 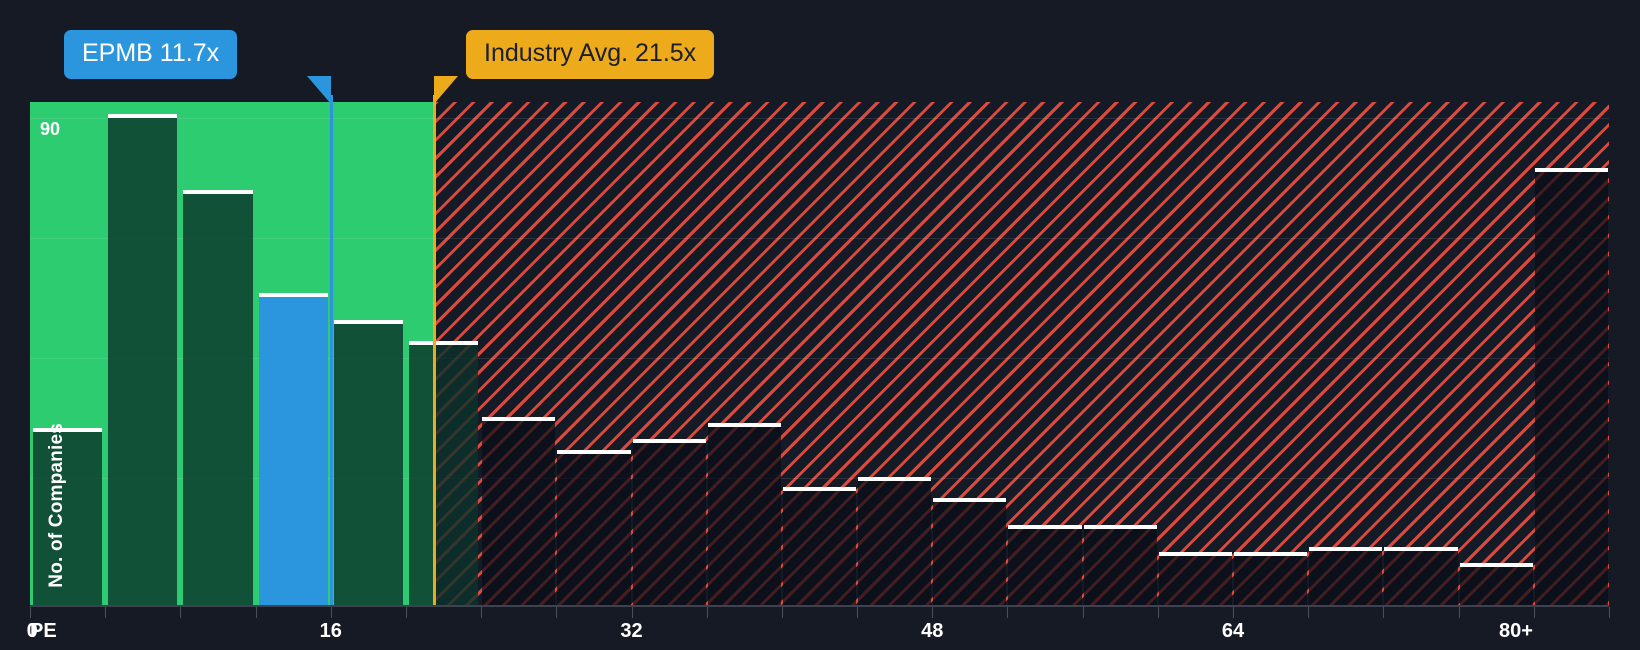 I want to click on company-callout-tail, so click(x=318, y=90).